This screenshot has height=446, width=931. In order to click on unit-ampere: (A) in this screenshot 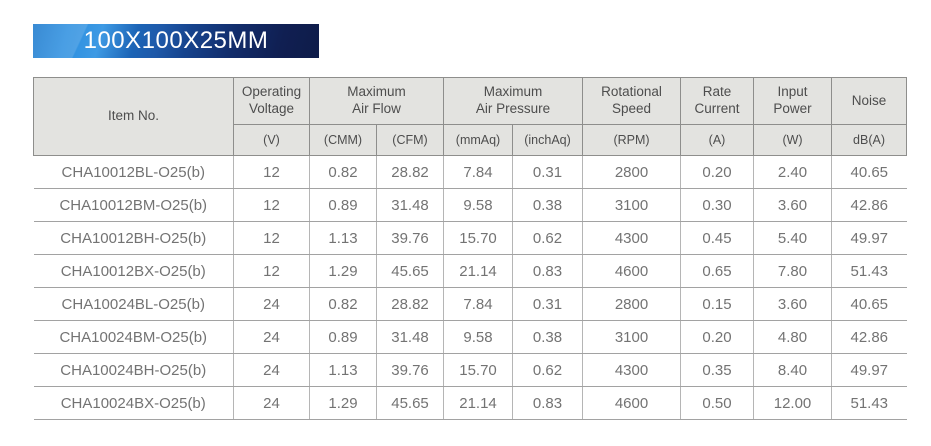, I will do `click(717, 140)`.